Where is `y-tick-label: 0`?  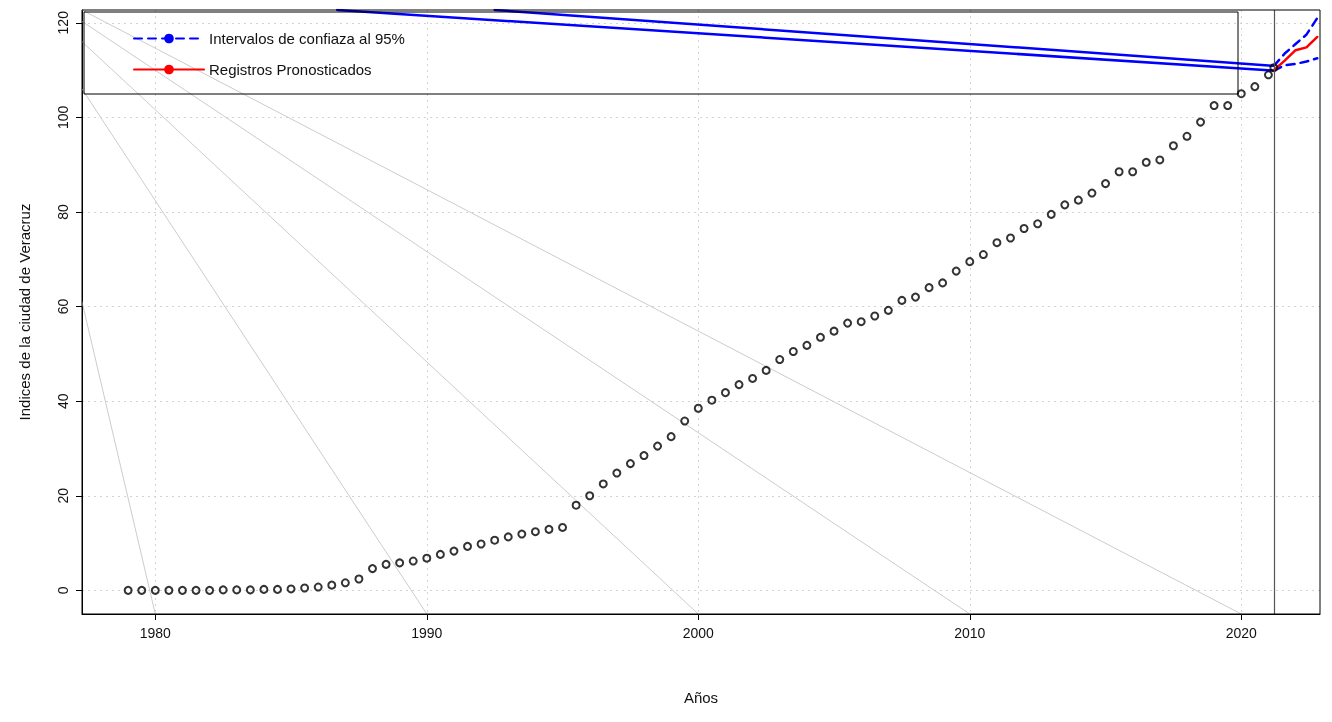 y-tick-label: 0 is located at coordinates (63, 590).